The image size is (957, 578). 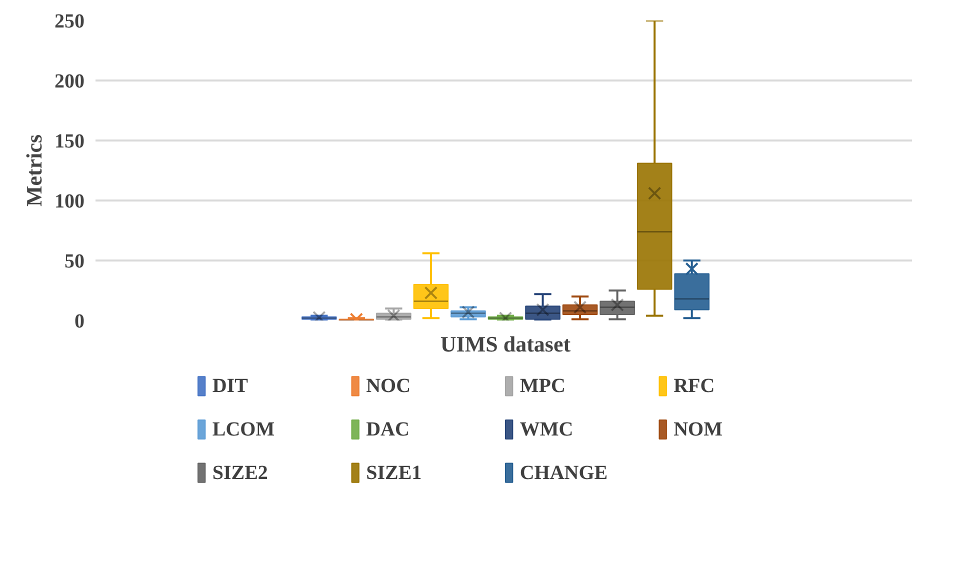 I want to click on y-tick-label: 50, so click(x=74, y=261).